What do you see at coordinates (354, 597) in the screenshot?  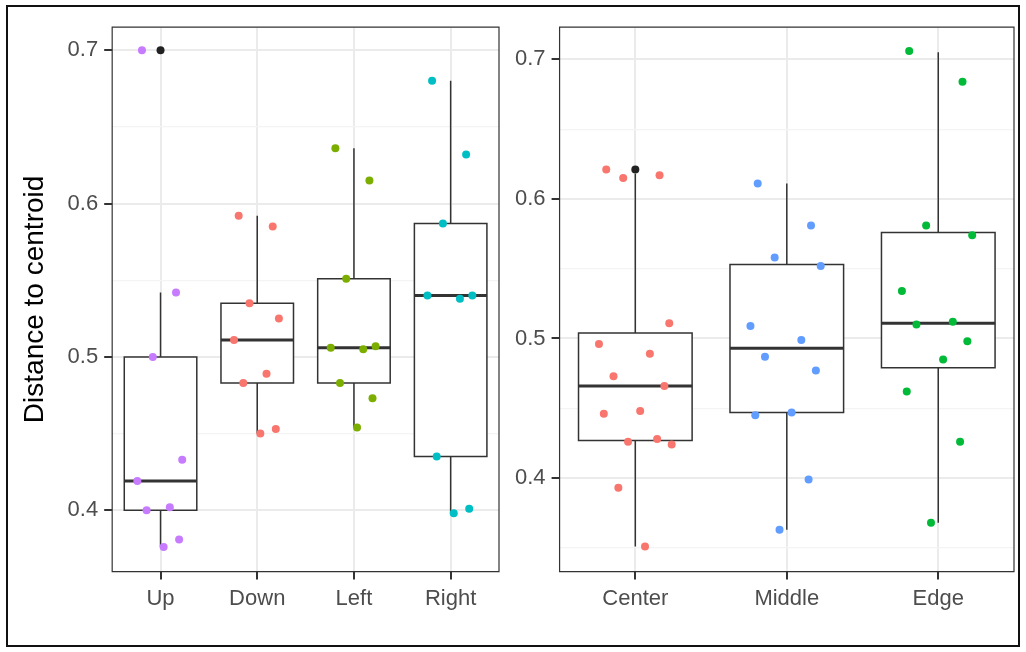 I see `x-tick-label: Left` at bounding box center [354, 597].